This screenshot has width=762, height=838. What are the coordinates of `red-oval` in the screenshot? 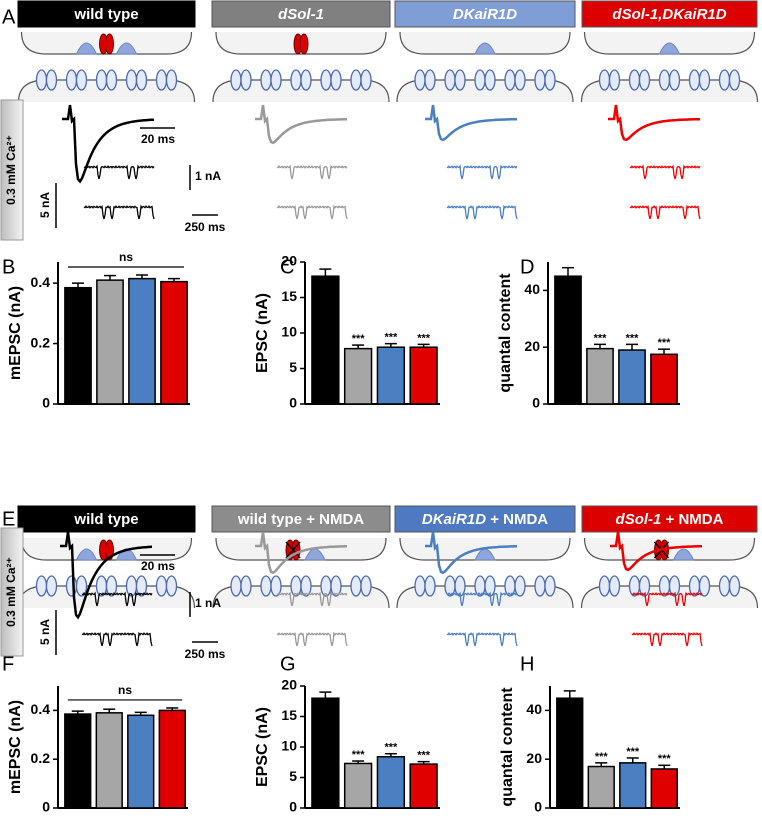 It's located at (304, 44).